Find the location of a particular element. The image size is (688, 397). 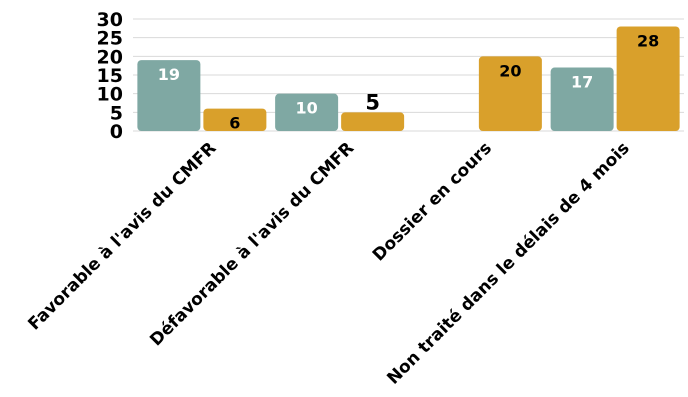

y-tick-label: 30 is located at coordinates (110, 20).